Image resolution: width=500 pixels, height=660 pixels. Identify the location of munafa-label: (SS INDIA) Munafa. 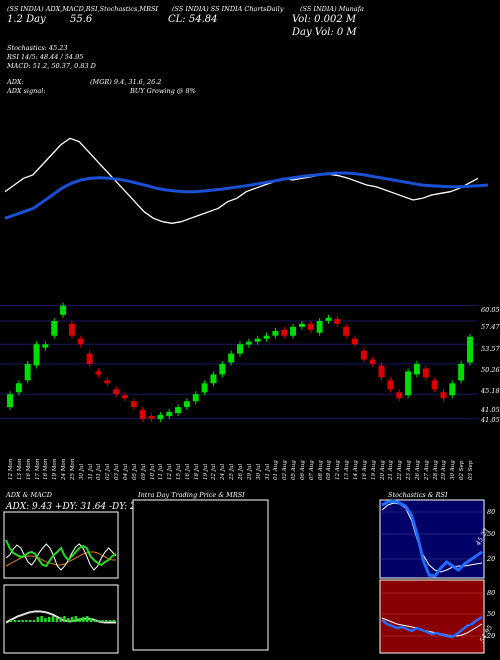
(332, 9).